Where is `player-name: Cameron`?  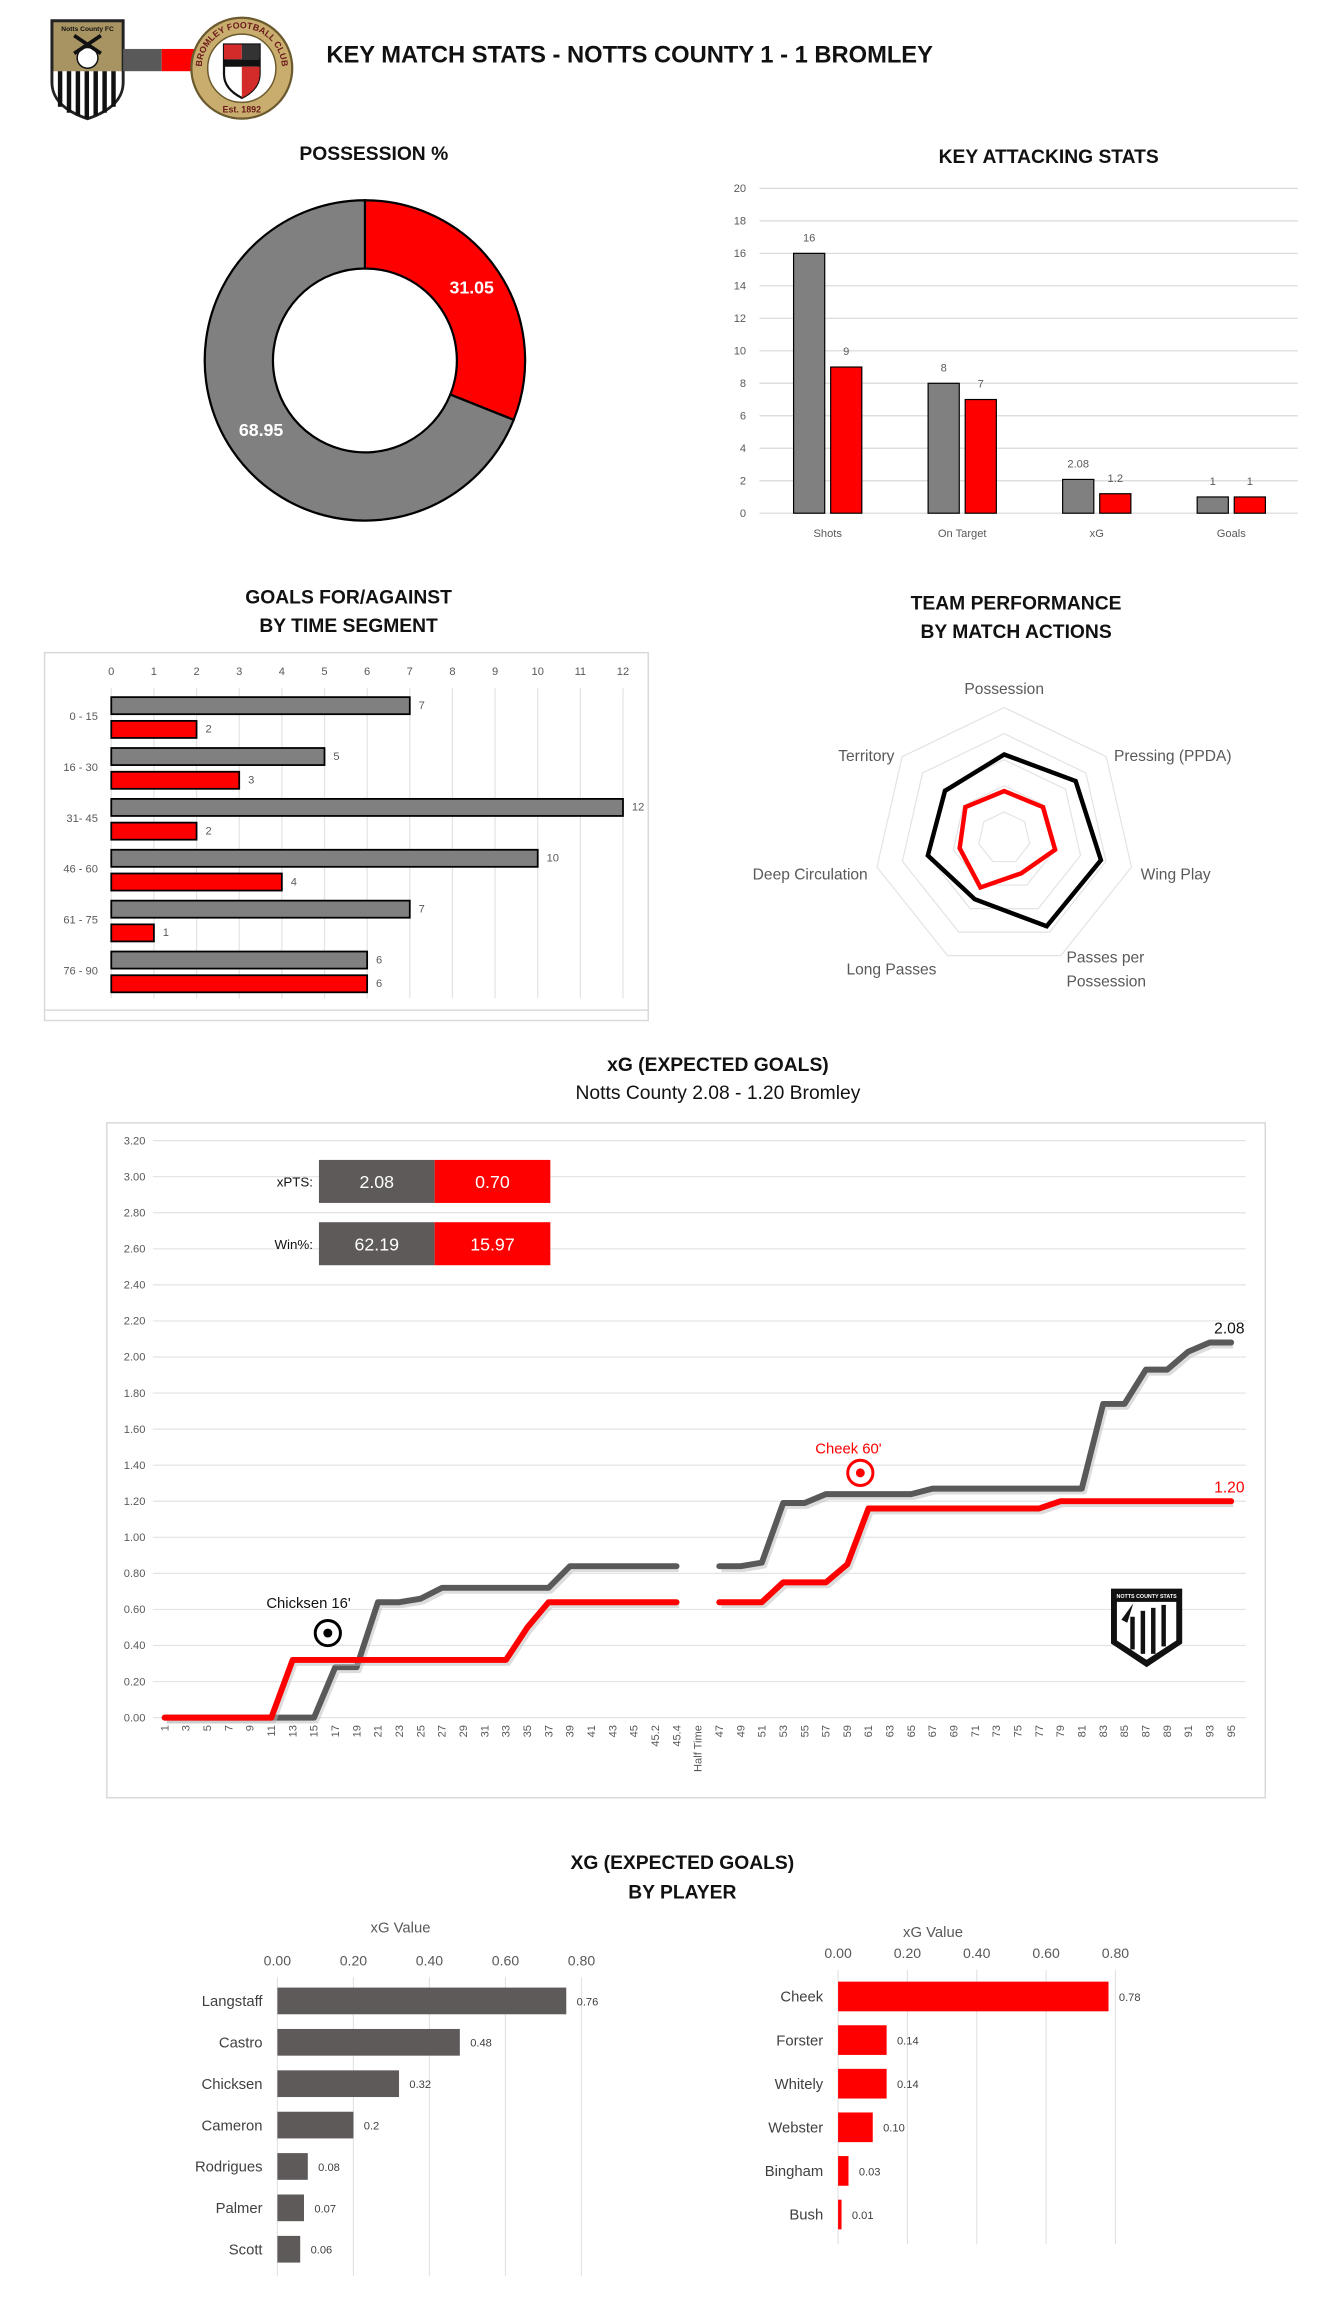 player-name: Cameron is located at coordinates (232, 2126).